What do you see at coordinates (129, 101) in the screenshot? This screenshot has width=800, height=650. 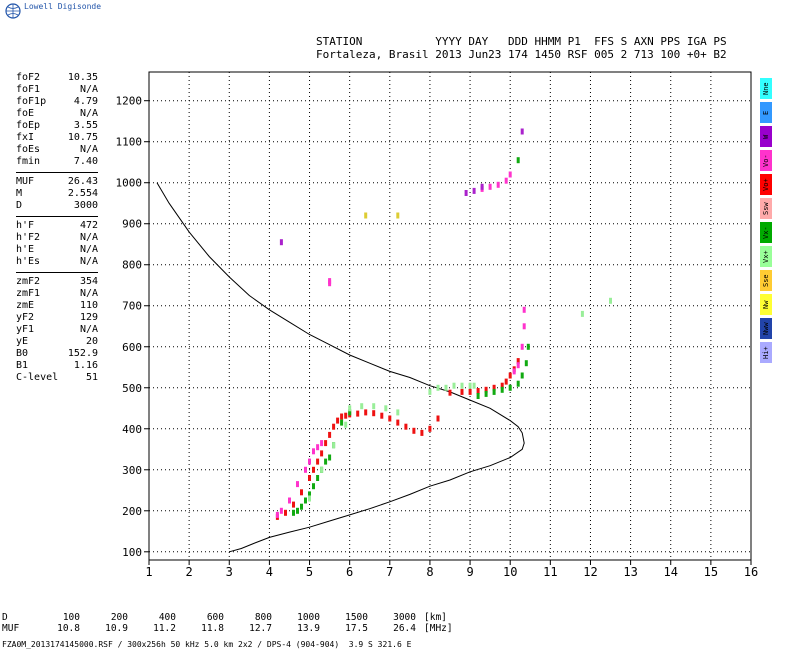 I see `y-tick-label: 1200` at bounding box center [129, 101].